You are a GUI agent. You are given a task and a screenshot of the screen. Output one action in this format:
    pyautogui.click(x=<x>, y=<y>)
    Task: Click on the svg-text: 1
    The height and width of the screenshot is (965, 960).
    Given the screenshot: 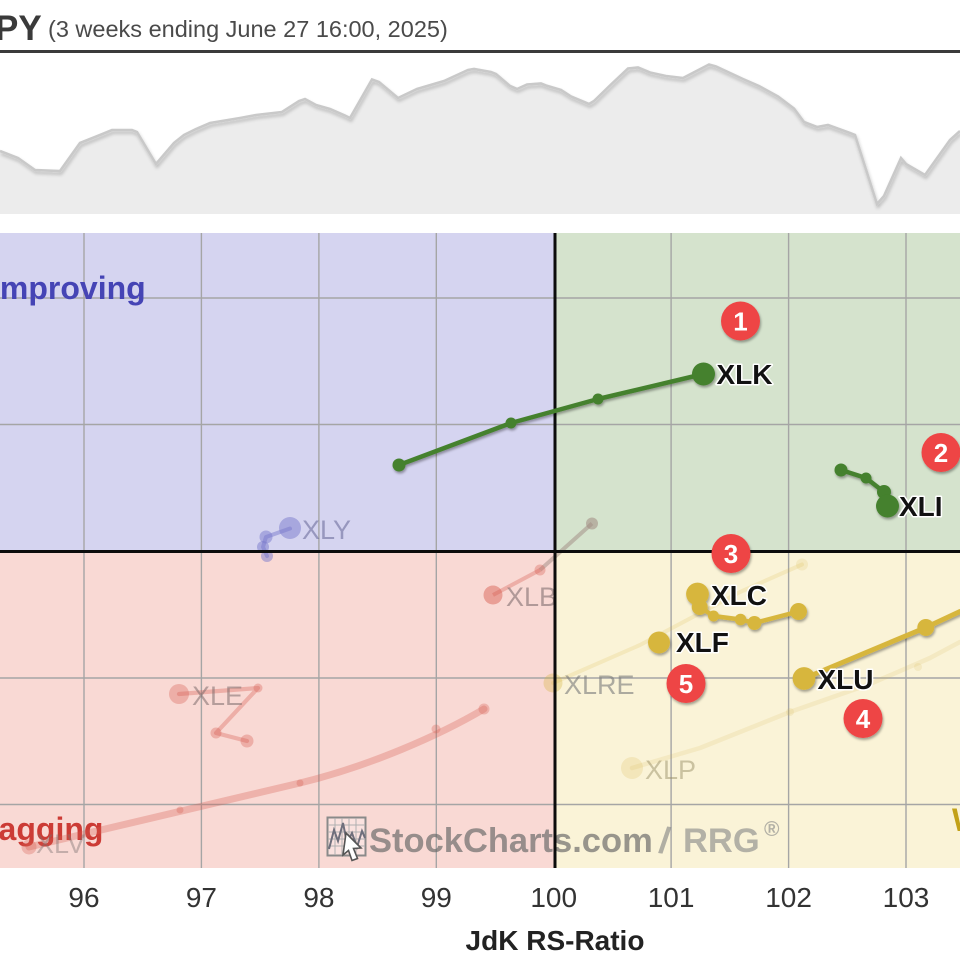 What is the action you would take?
    pyautogui.click(x=740, y=322)
    